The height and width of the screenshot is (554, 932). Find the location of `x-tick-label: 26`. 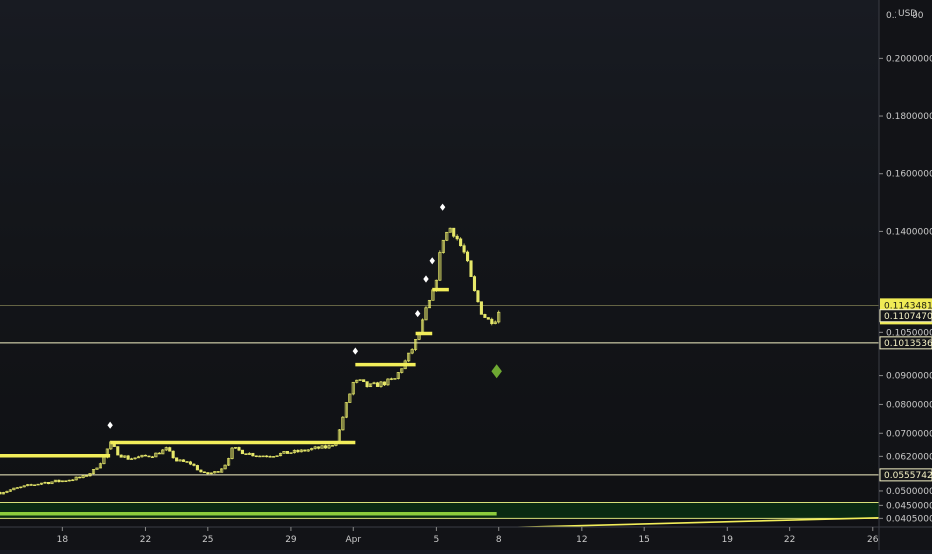

x-tick-label: 26 is located at coordinates (873, 540).